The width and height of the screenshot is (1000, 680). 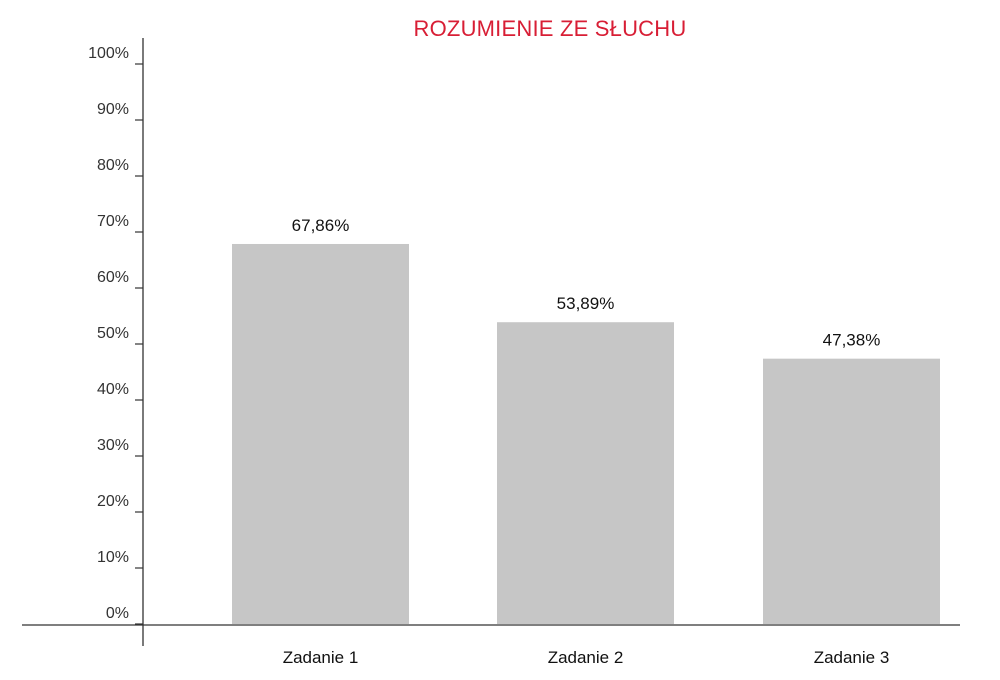 What do you see at coordinates (491, 645) in the screenshot?
I see `x-axis: Zadanie 1 Zadanie 2 Zadanie 3` at bounding box center [491, 645].